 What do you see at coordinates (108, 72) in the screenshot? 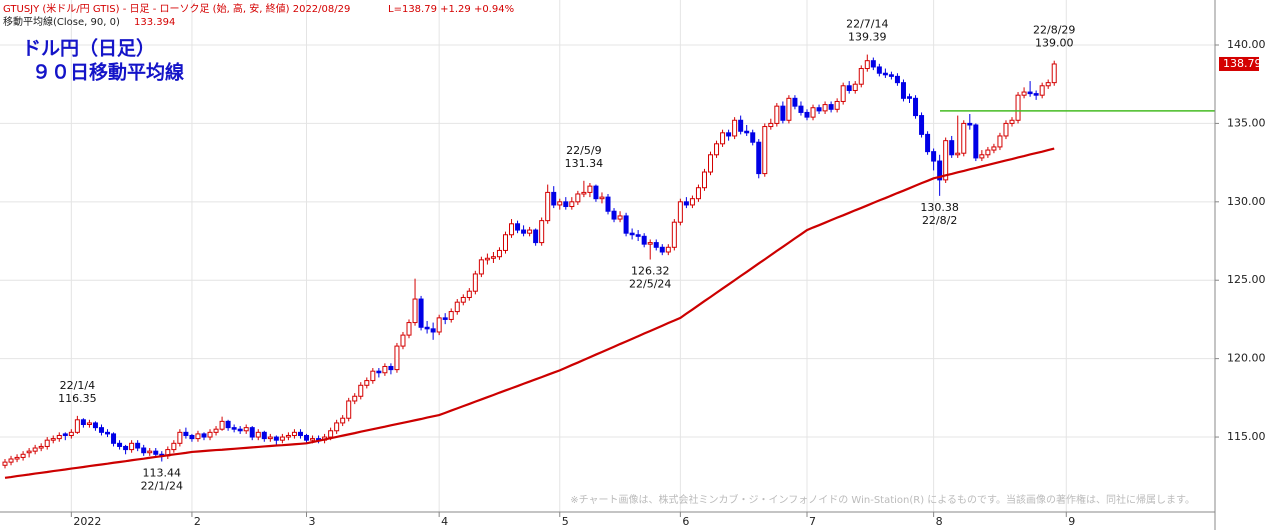
I see `overlay-subtitle: ９０日移動平均線` at bounding box center [108, 72].